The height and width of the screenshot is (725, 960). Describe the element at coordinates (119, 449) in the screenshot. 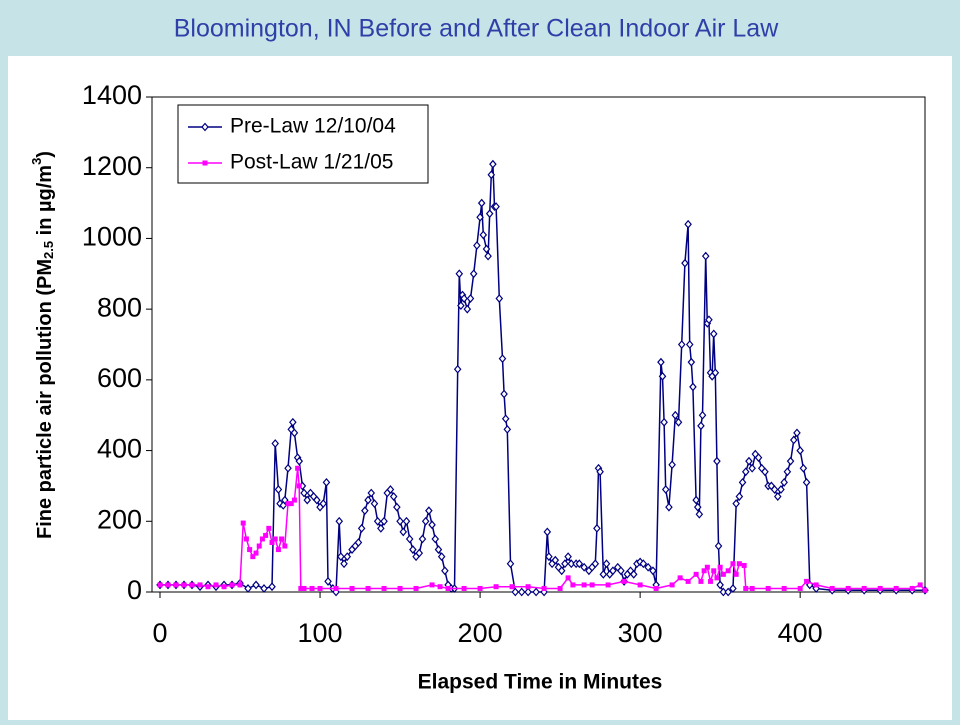

I see `y-tick-label: 400` at that location.